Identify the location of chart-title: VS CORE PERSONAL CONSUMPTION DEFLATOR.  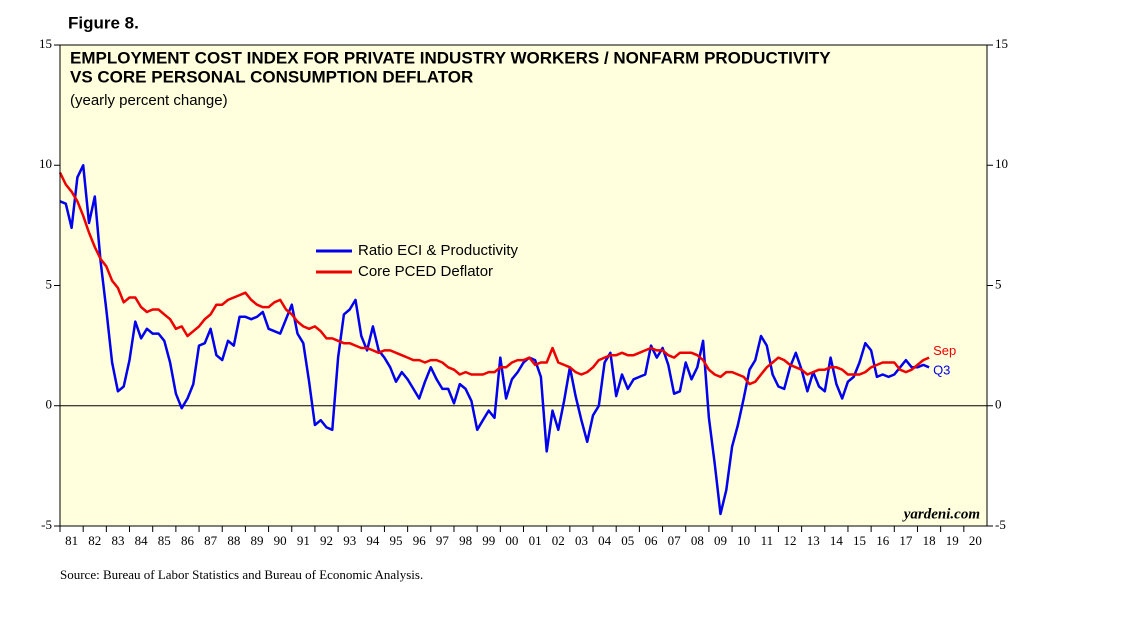
(271, 76).